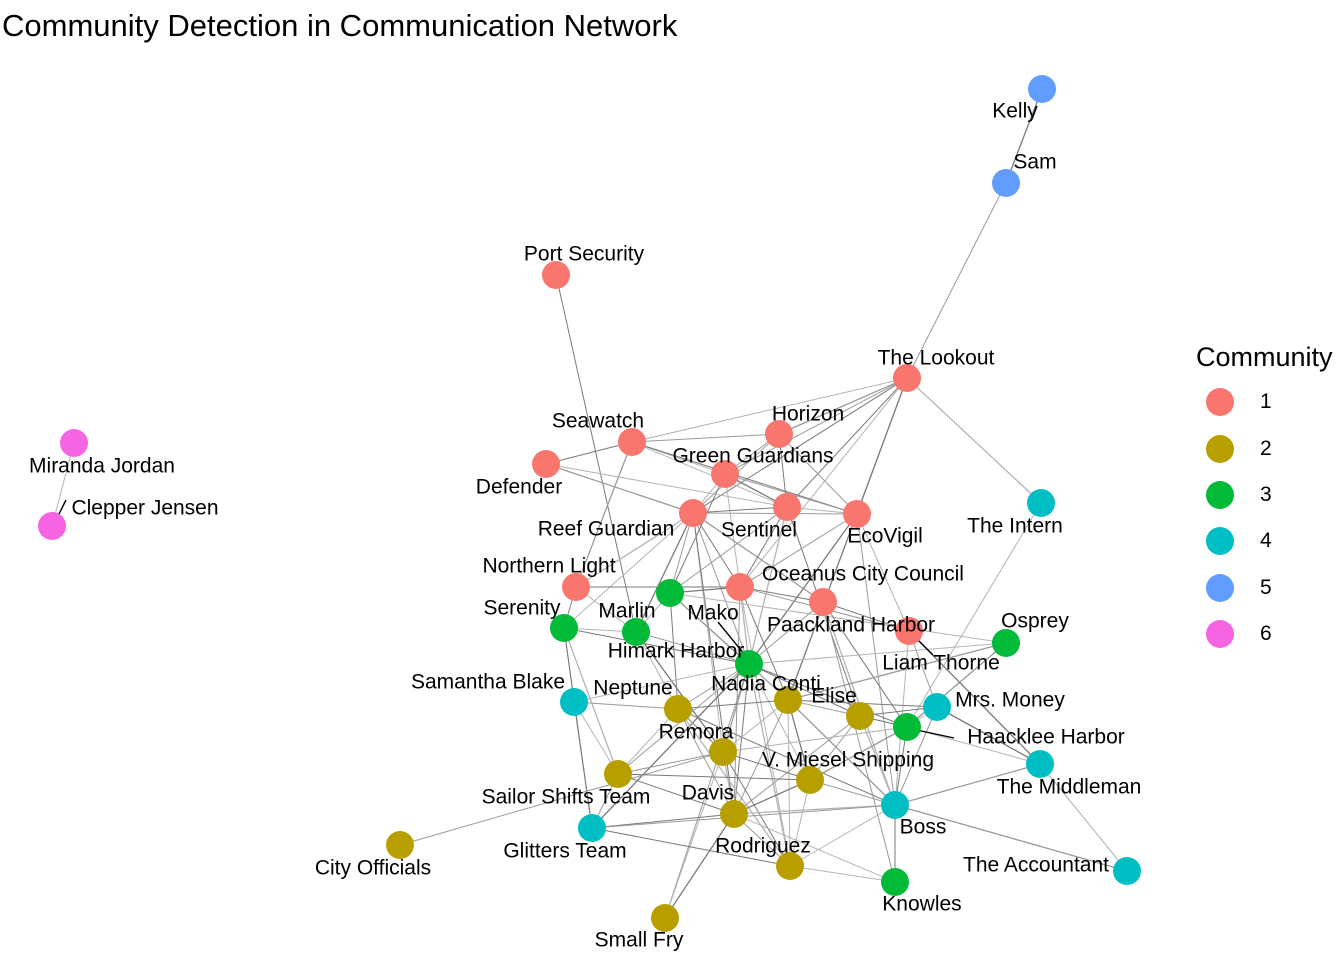 The height and width of the screenshot is (960, 1344). What do you see at coordinates (1024, 136) in the screenshot?
I see `edge-kelly-sam` at bounding box center [1024, 136].